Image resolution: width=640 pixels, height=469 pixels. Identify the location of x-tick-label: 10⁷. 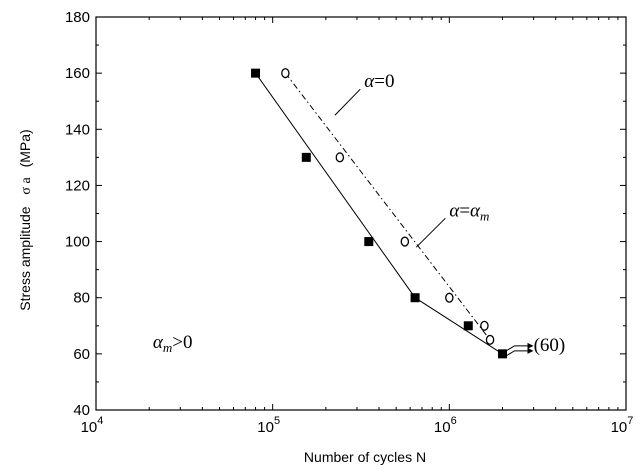
(622, 425).